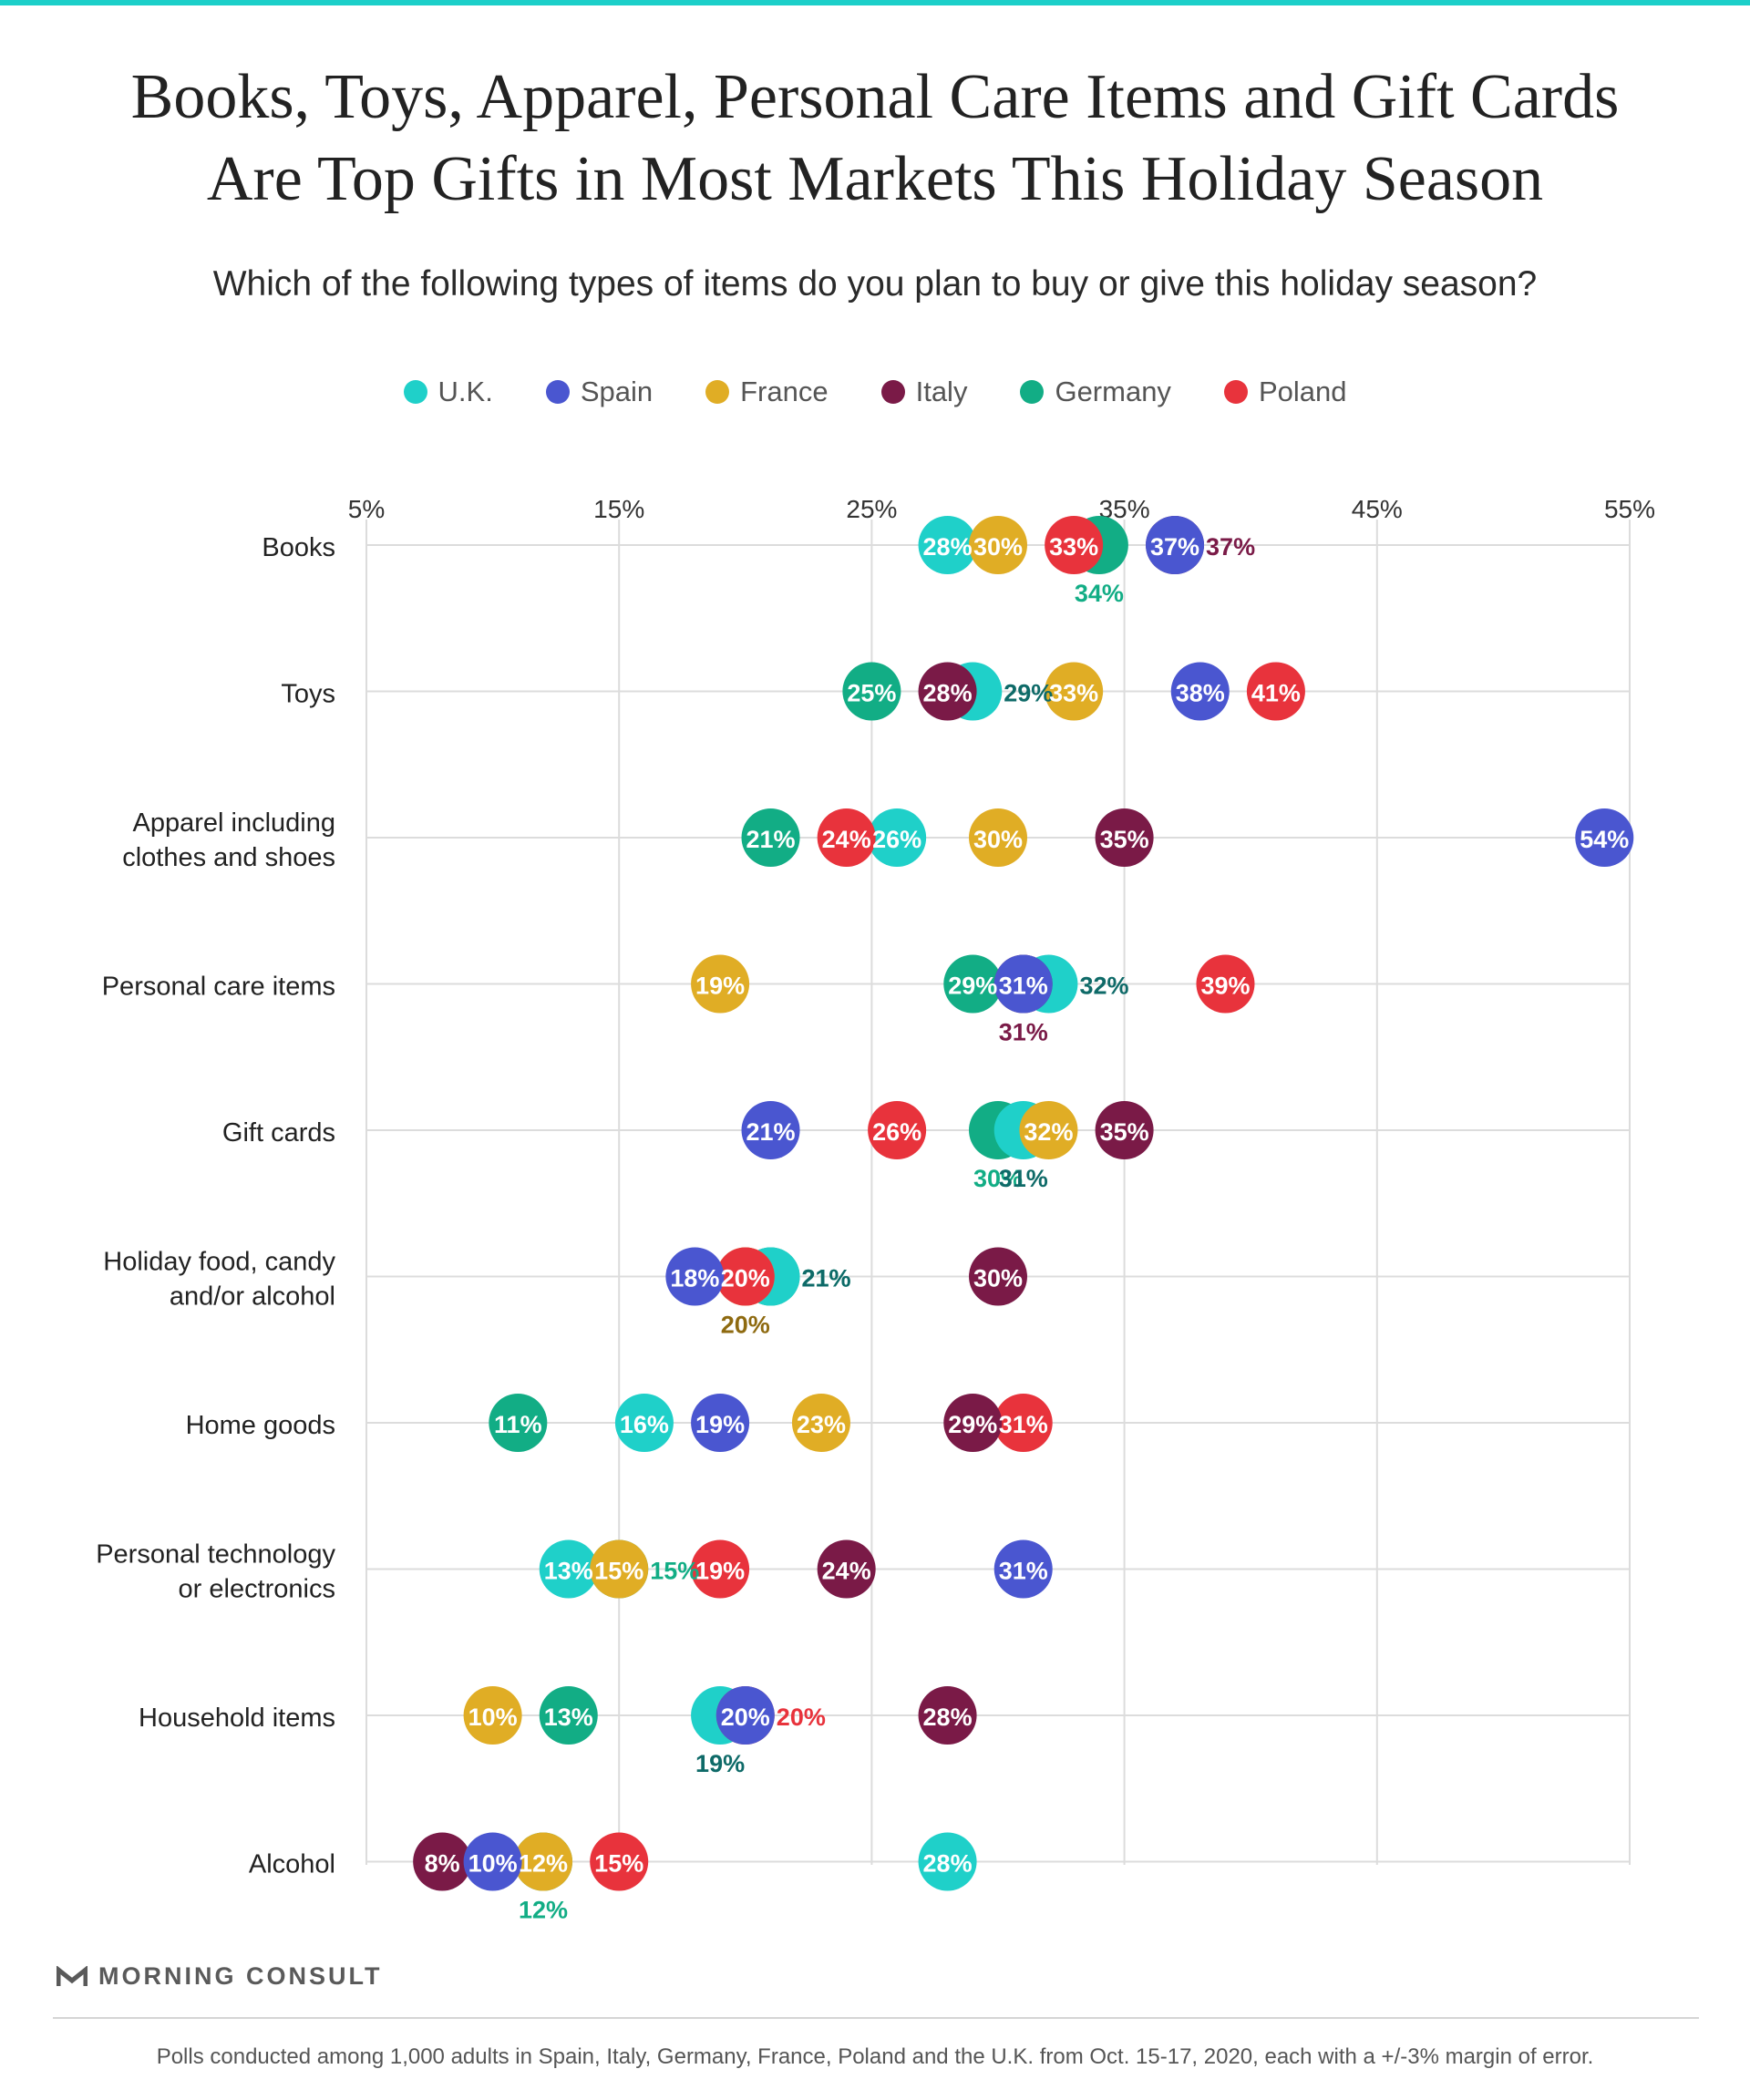  Describe the element at coordinates (948, 545) in the screenshot. I see `dot-u-k-books` at that location.